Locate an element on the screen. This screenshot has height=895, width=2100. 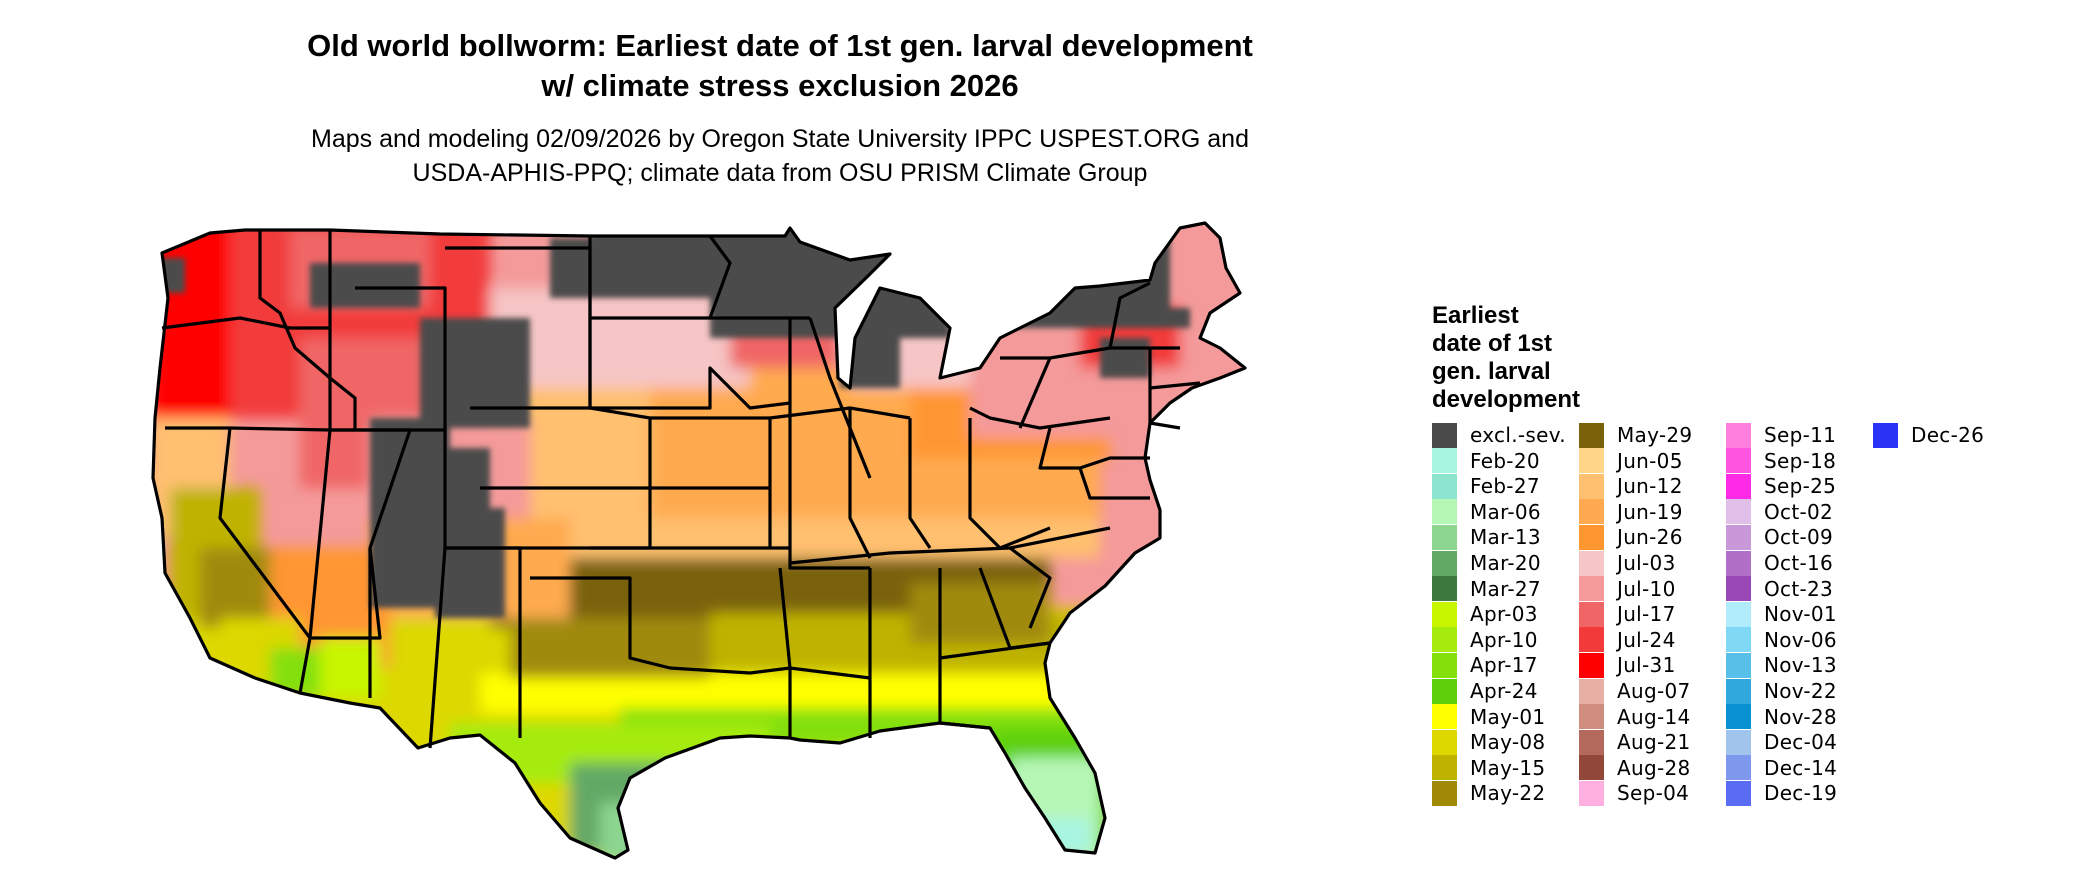
legend-label: Oct-16 is located at coordinates (1799, 563).